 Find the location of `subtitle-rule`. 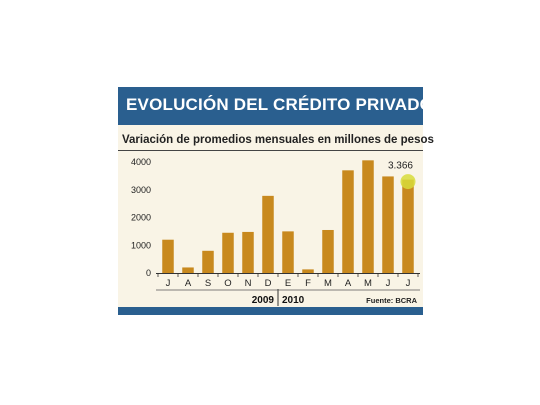

subtitle-rule is located at coordinates (270, 150).